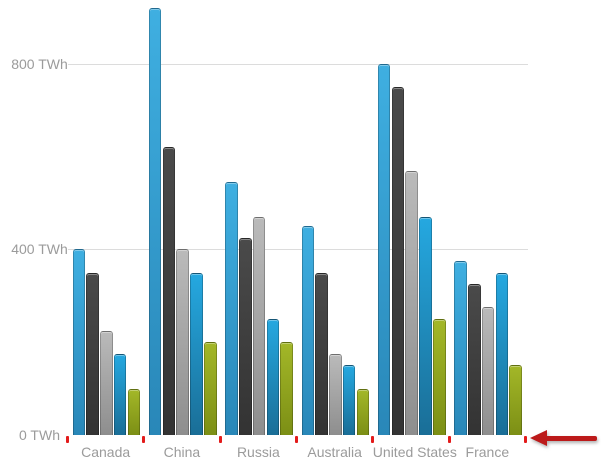 The image size is (601, 466). Describe the element at coordinates (411, 302) in the screenshot. I see `bar-silver-united-states` at that location.